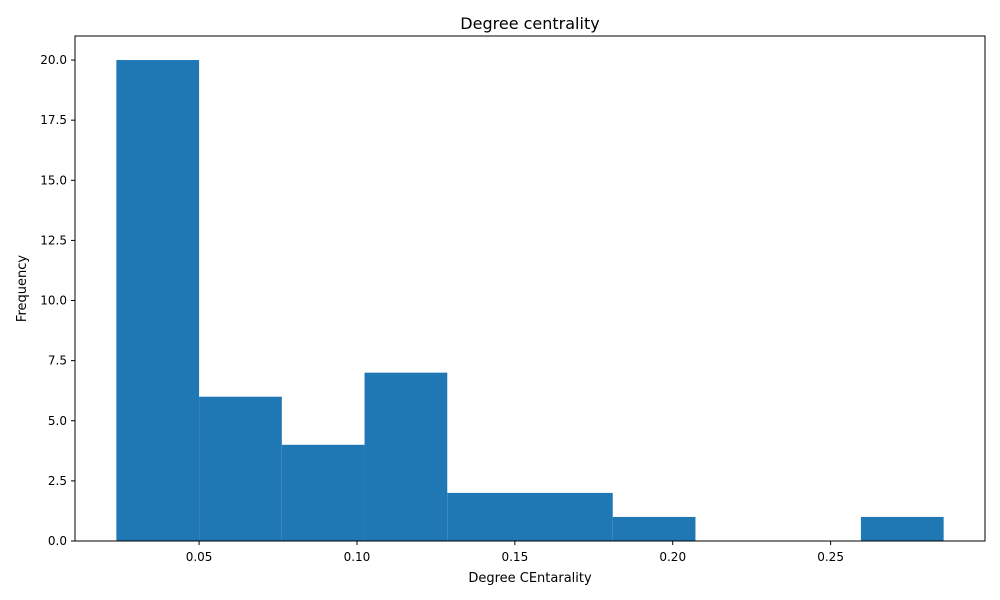 This screenshot has height=600, width=1000. Describe the element at coordinates (57, 541) in the screenshot. I see `y-tick-label: 0.0` at that location.